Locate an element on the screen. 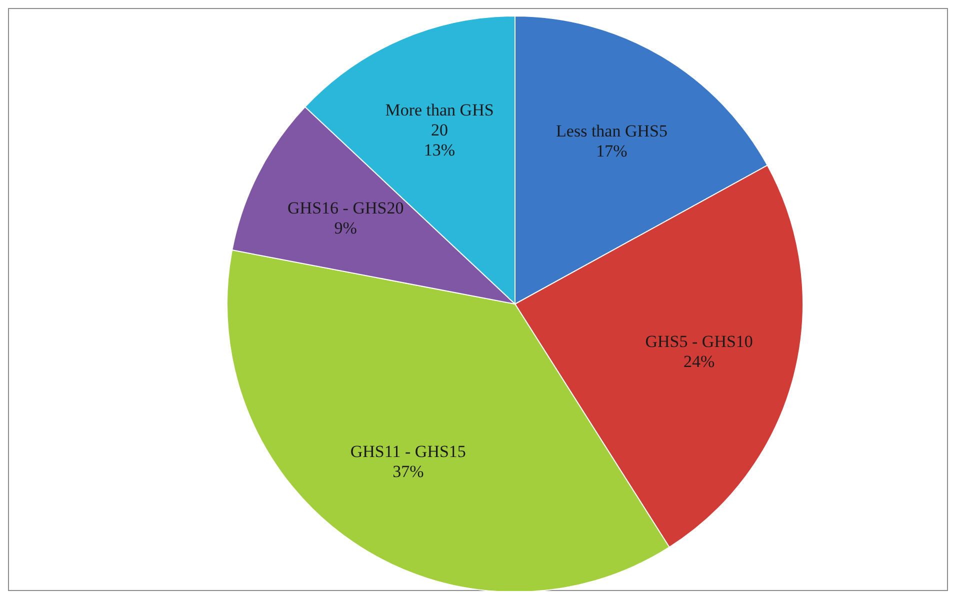  slice-label: GHS16 - GHS20 is located at coordinates (346, 208).